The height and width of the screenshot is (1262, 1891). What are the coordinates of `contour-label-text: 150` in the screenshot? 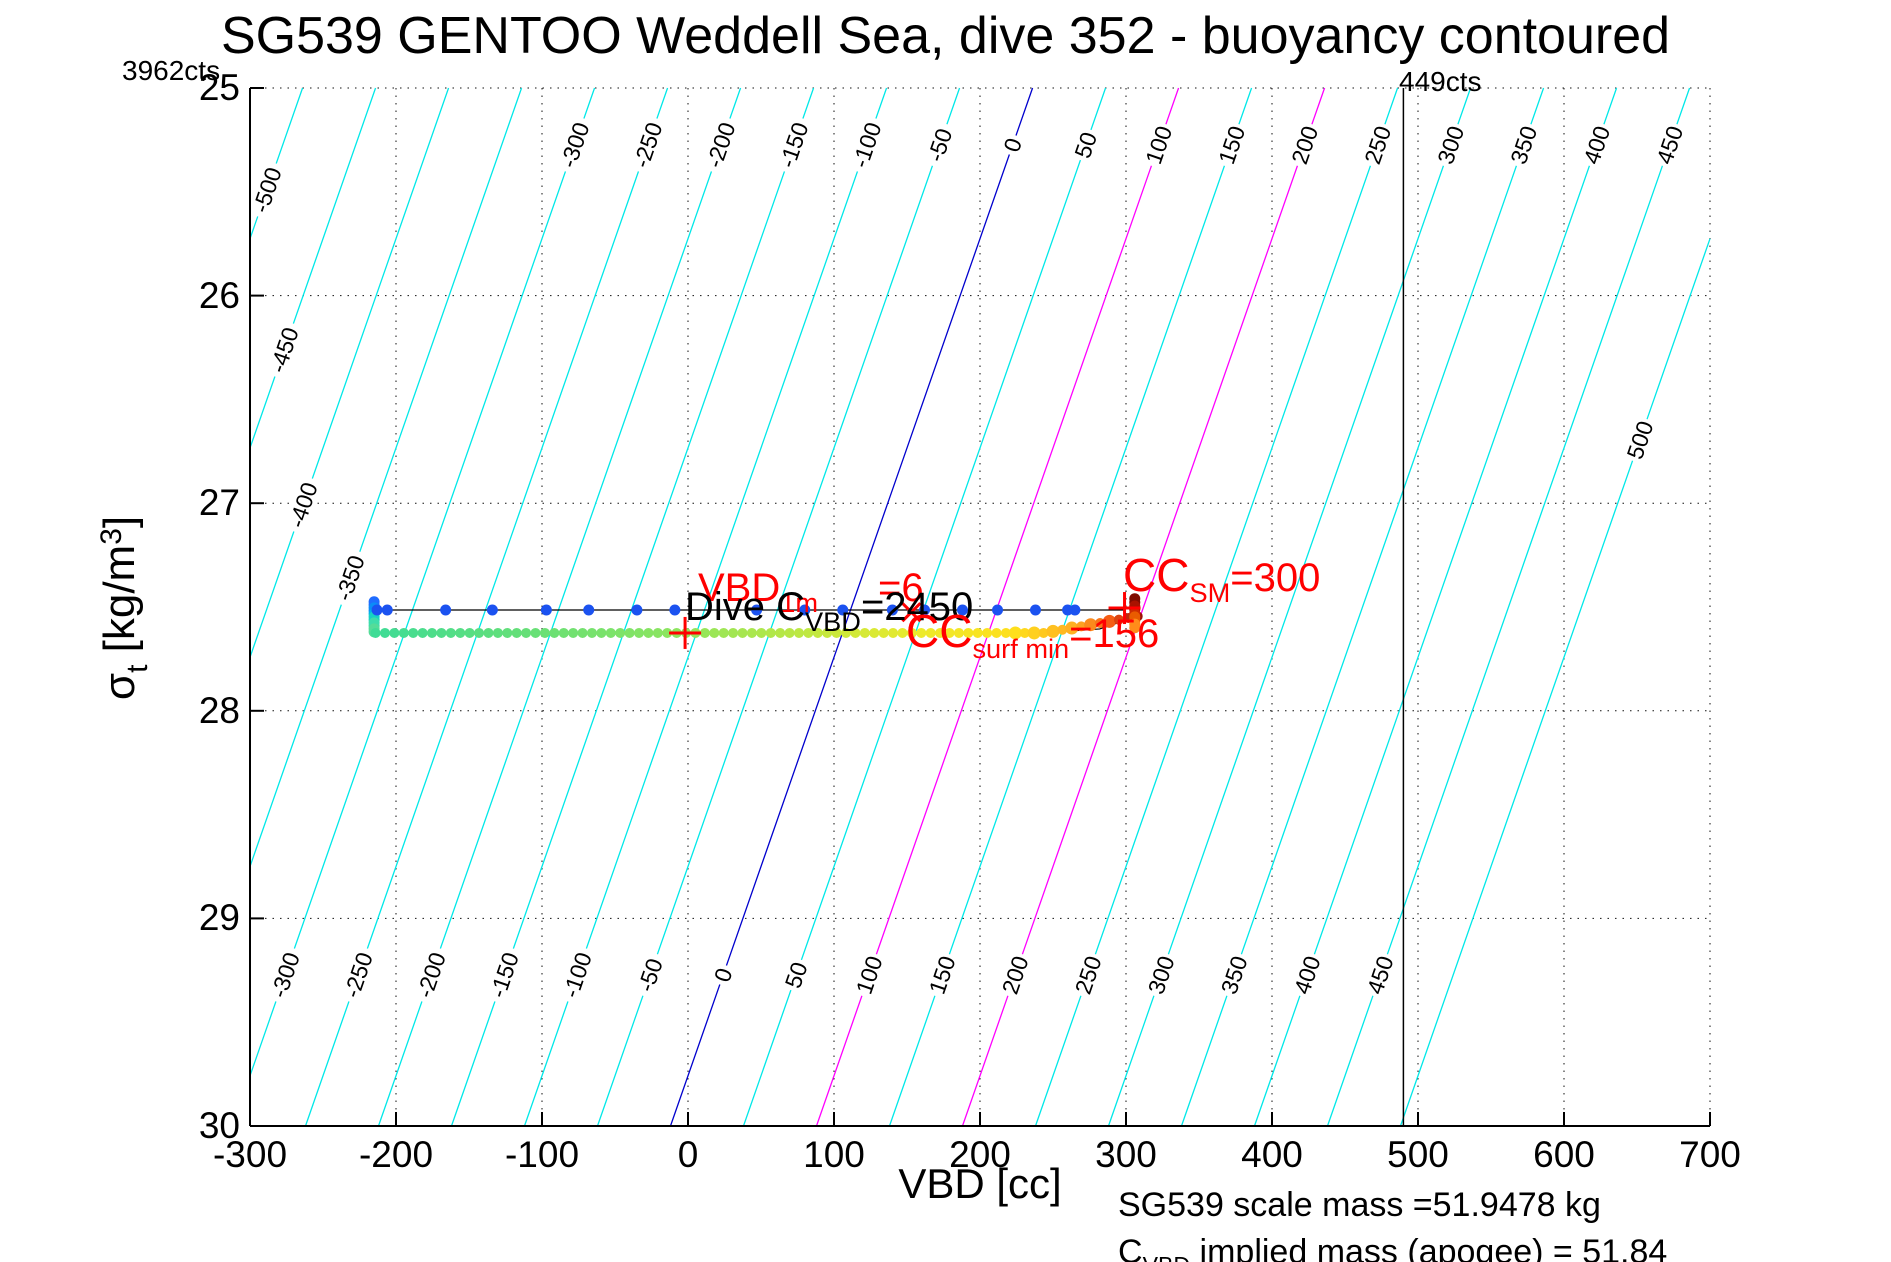 It's located at (942, 975).